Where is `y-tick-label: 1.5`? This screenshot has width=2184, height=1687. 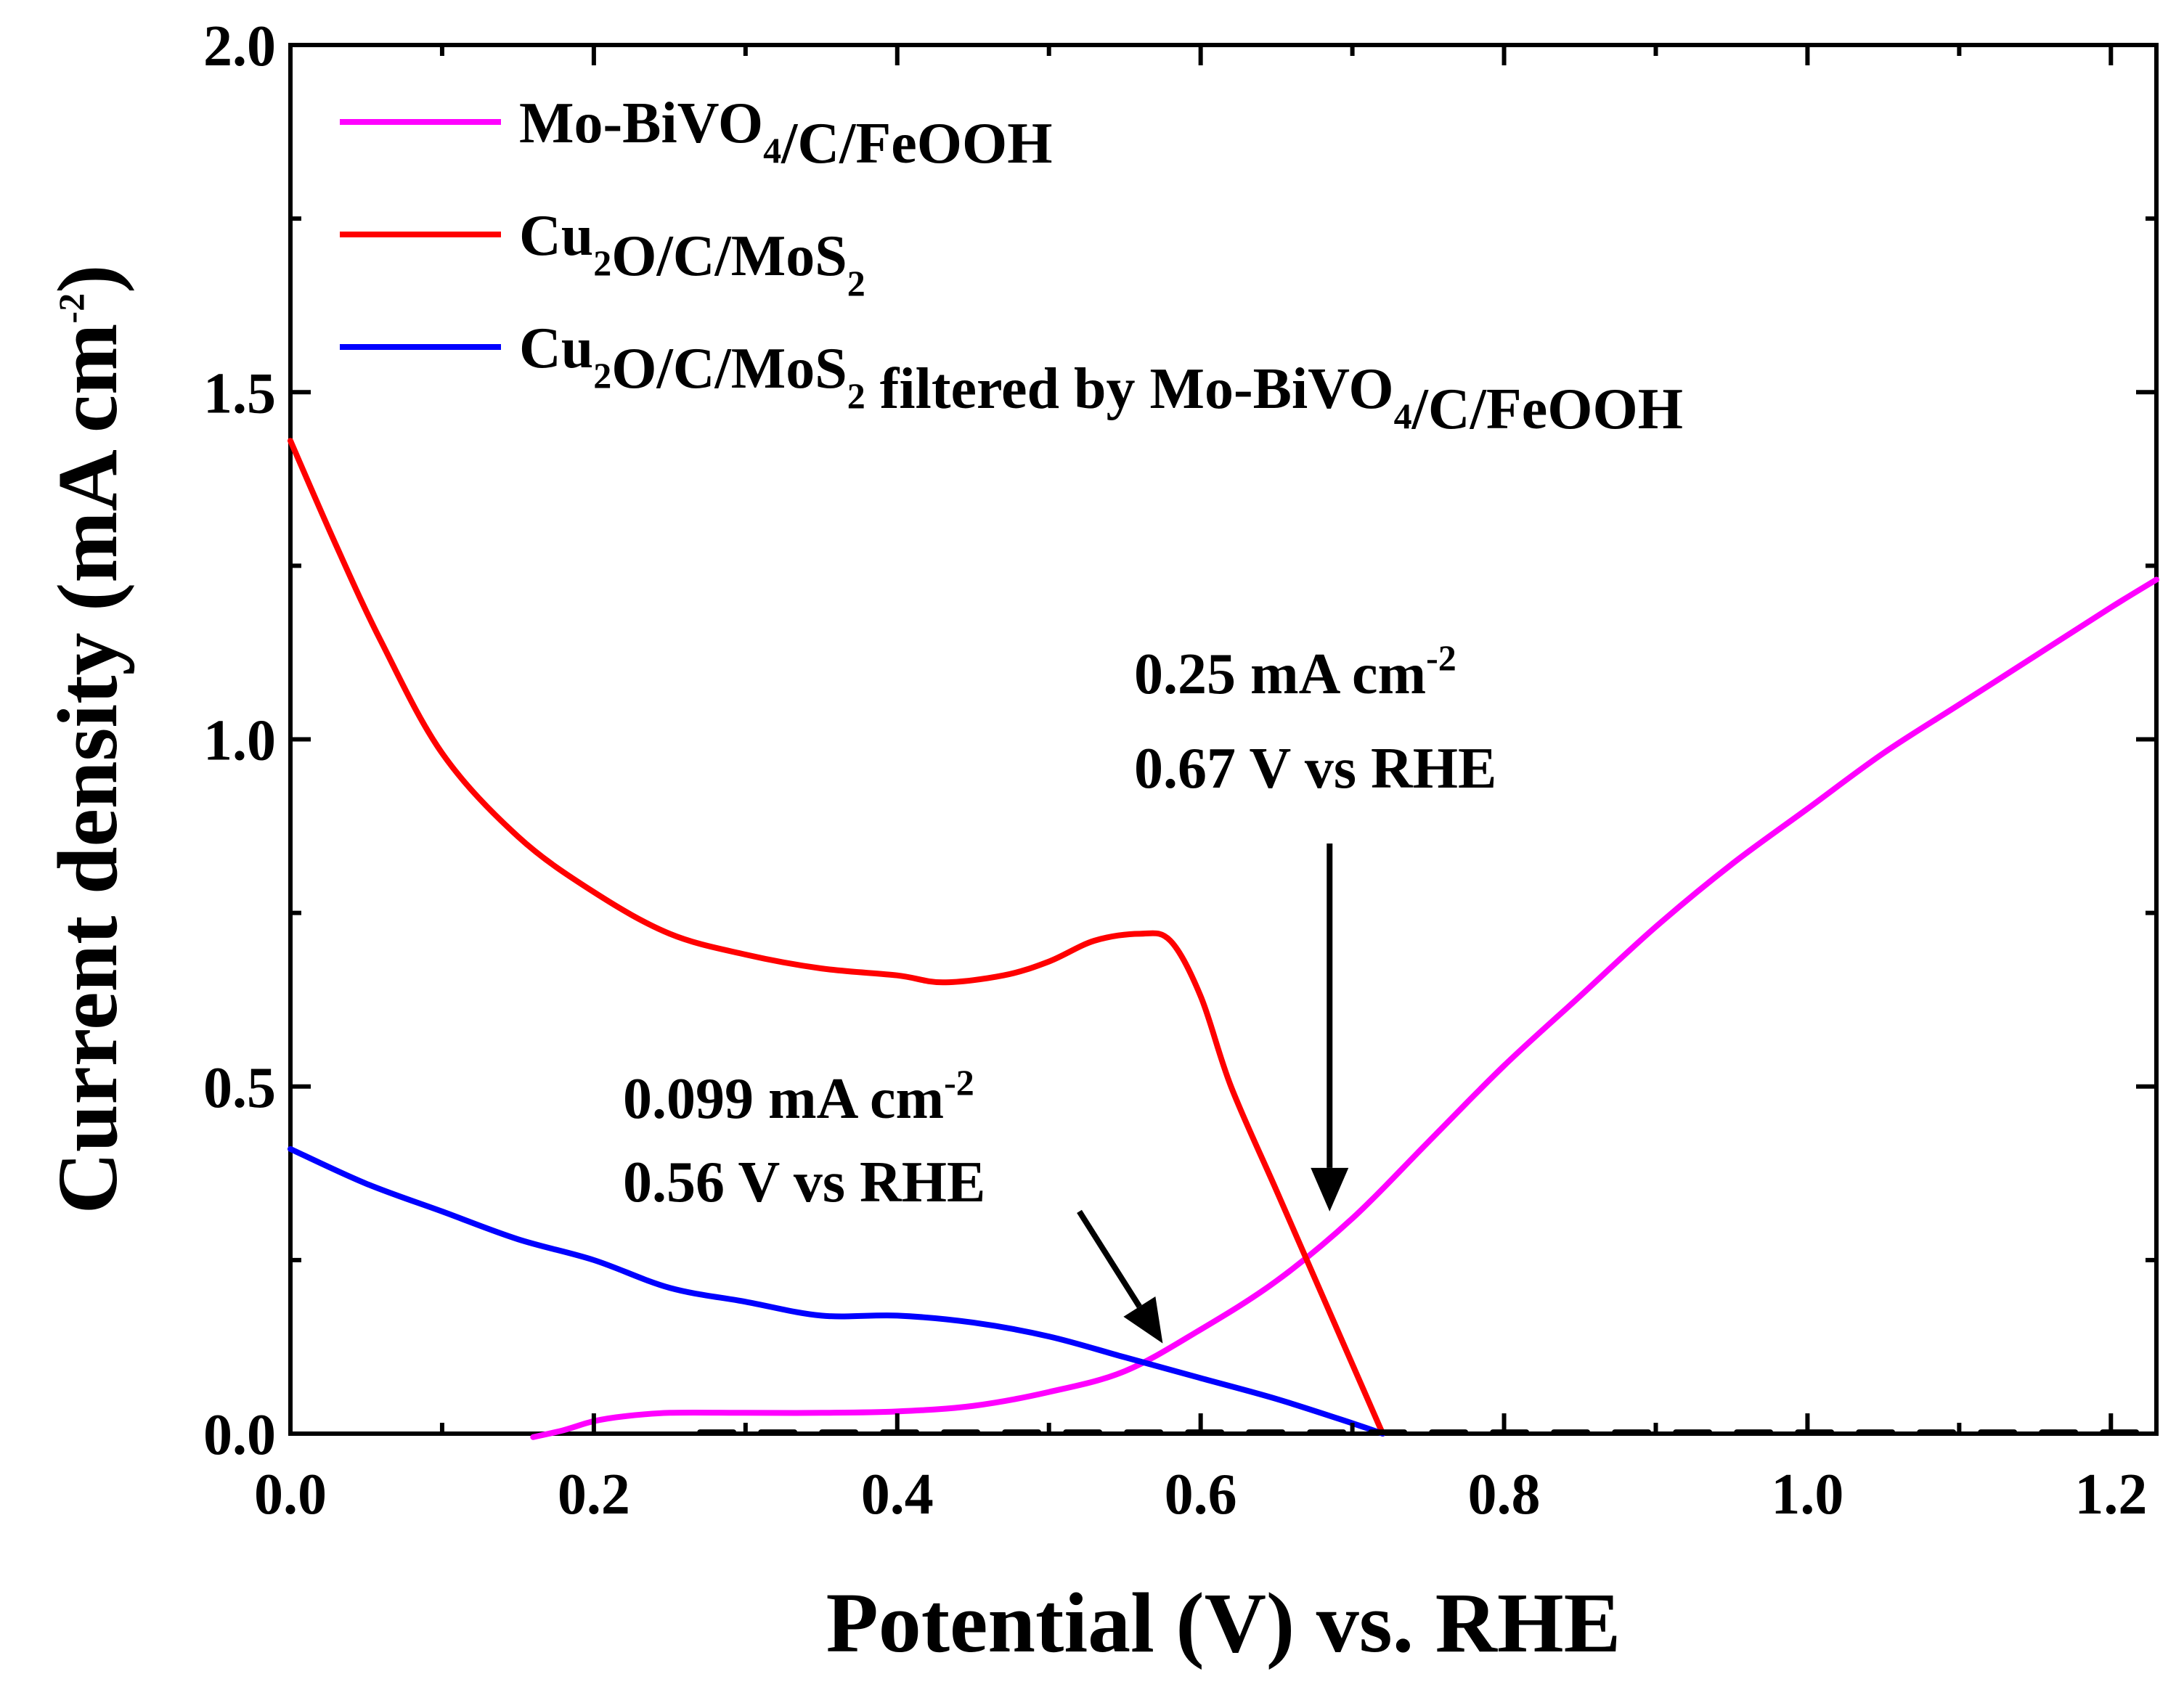 y-tick-label: 1.5 is located at coordinates (239, 393).